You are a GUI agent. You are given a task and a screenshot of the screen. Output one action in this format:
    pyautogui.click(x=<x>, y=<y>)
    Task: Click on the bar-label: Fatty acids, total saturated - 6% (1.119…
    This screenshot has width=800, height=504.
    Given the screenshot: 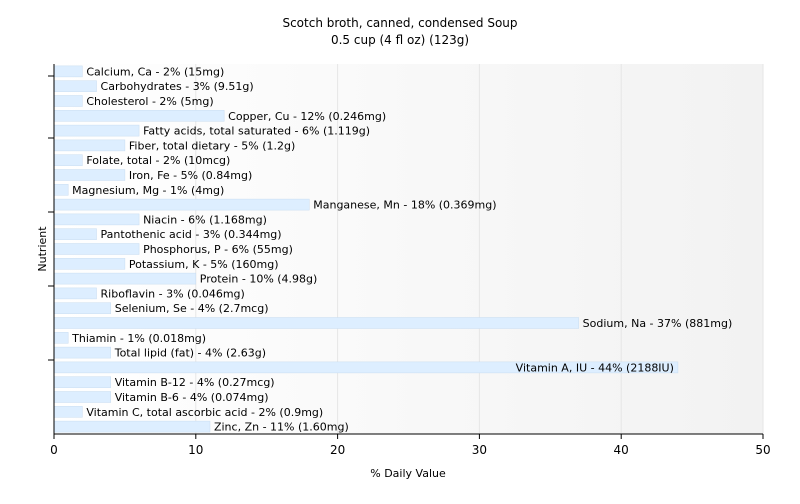 What is the action you would take?
    pyautogui.click(x=256, y=131)
    